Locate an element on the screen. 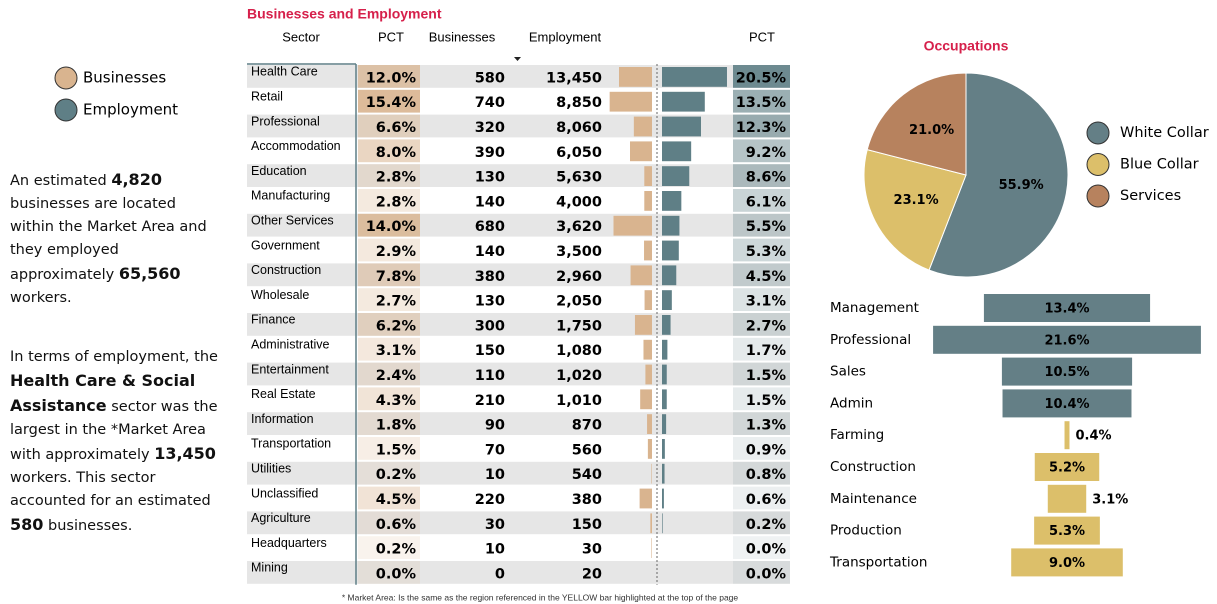 The image size is (1217, 604). legend-label: Blue Collar is located at coordinates (1159, 165).